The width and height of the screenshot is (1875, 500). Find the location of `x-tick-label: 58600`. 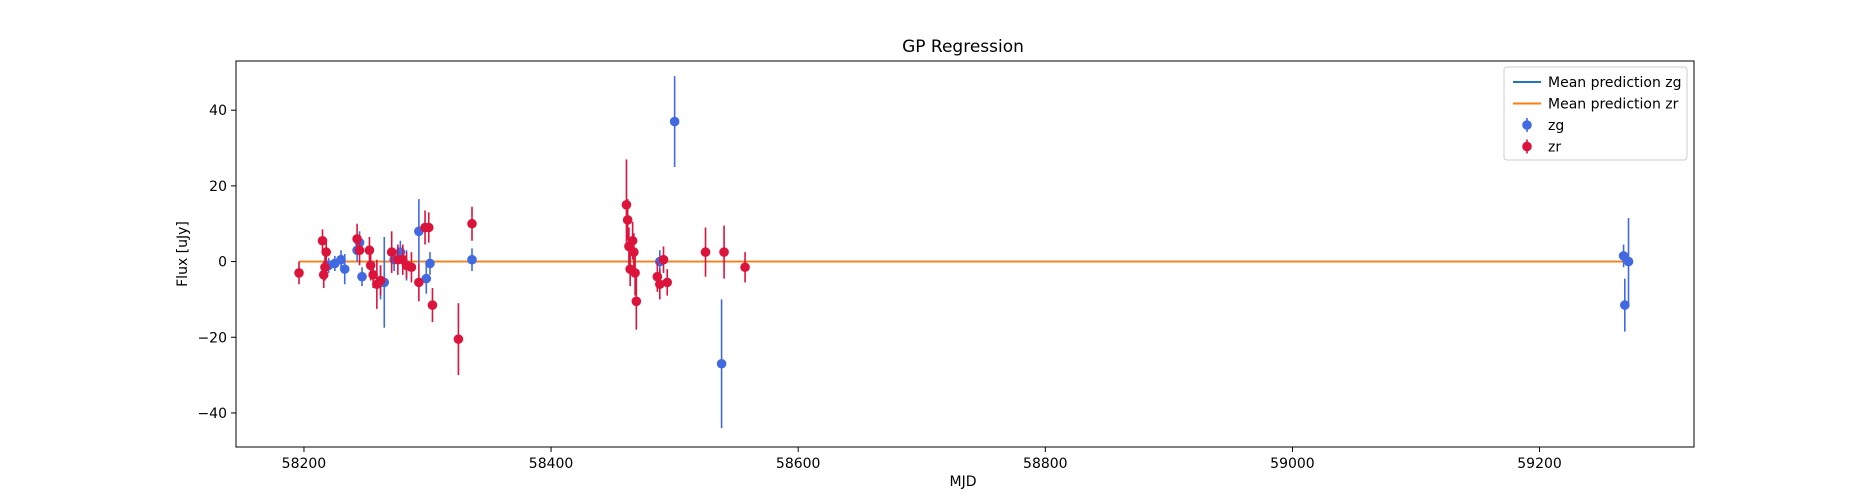

x-tick-label: 58600 is located at coordinates (798, 464).